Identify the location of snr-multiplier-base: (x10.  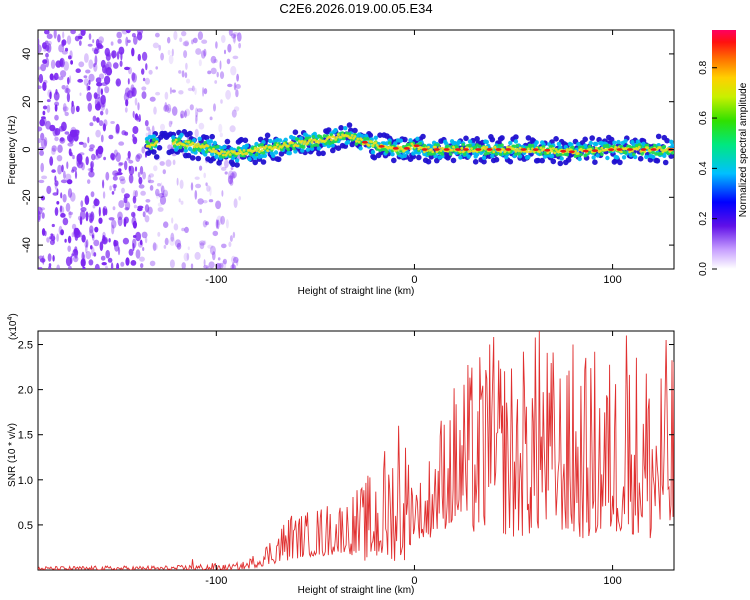
(13, 330).